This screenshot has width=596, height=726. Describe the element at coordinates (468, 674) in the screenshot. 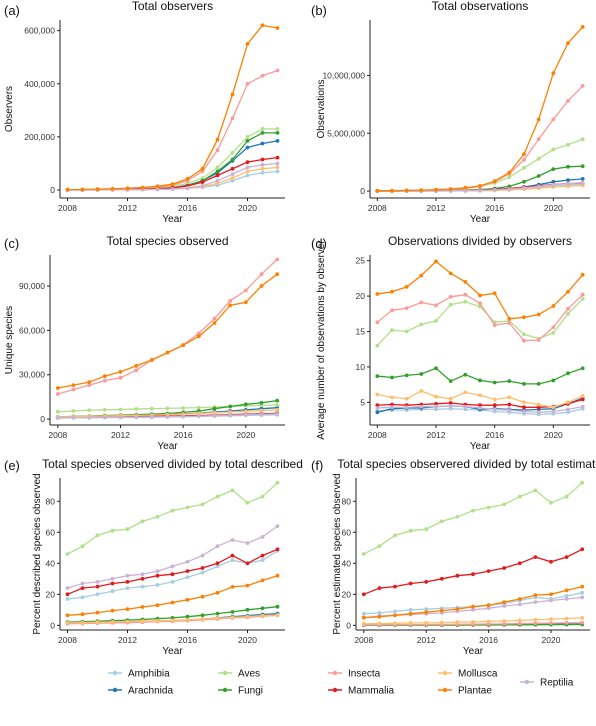

I see `legend-item-mollusca: Mollusca` at that location.